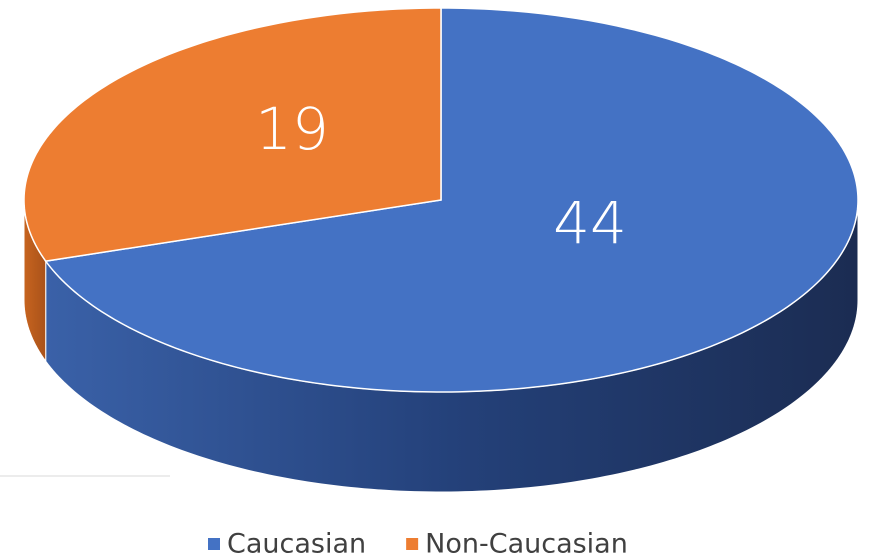 This screenshot has width=869, height=556. What do you see at coordinates (296, 542) in the screenshot?
I see `legend-label: Caucasian` at bounding box center [296, 542].